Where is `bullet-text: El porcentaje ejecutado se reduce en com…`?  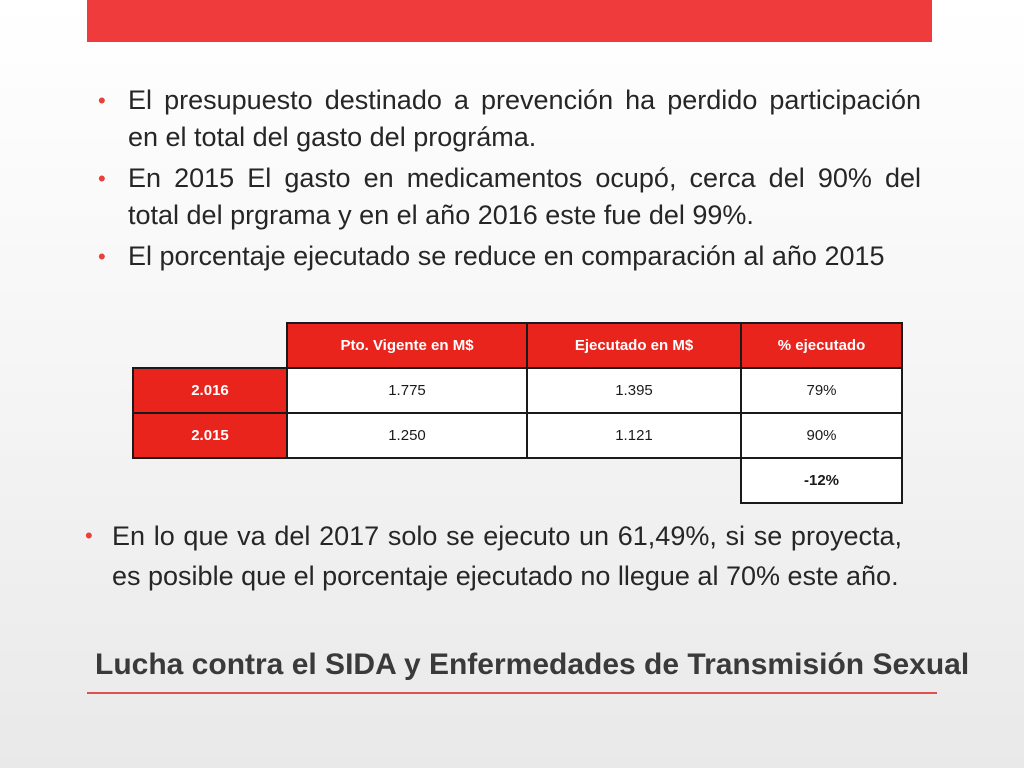
bullet-text: El porcentaje ejecutado se reduce en com… is located at coordinates (506, 256).